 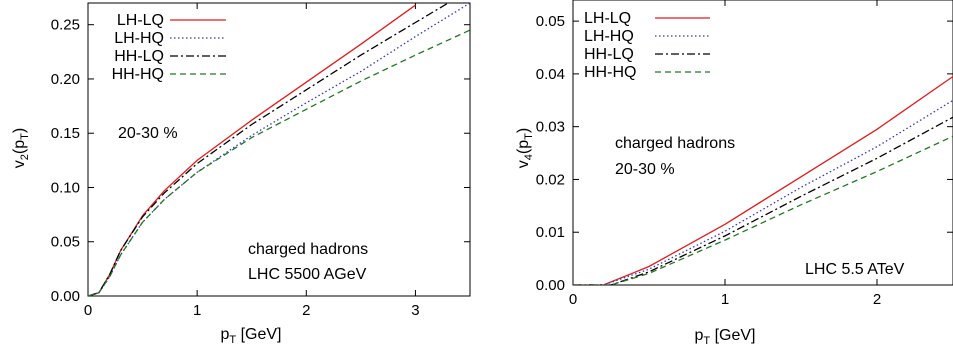 What do you see at coordinates (65, 25) in the screenshot?
I see `y-tick-label: 0.25` at bounding box center [65, 25].